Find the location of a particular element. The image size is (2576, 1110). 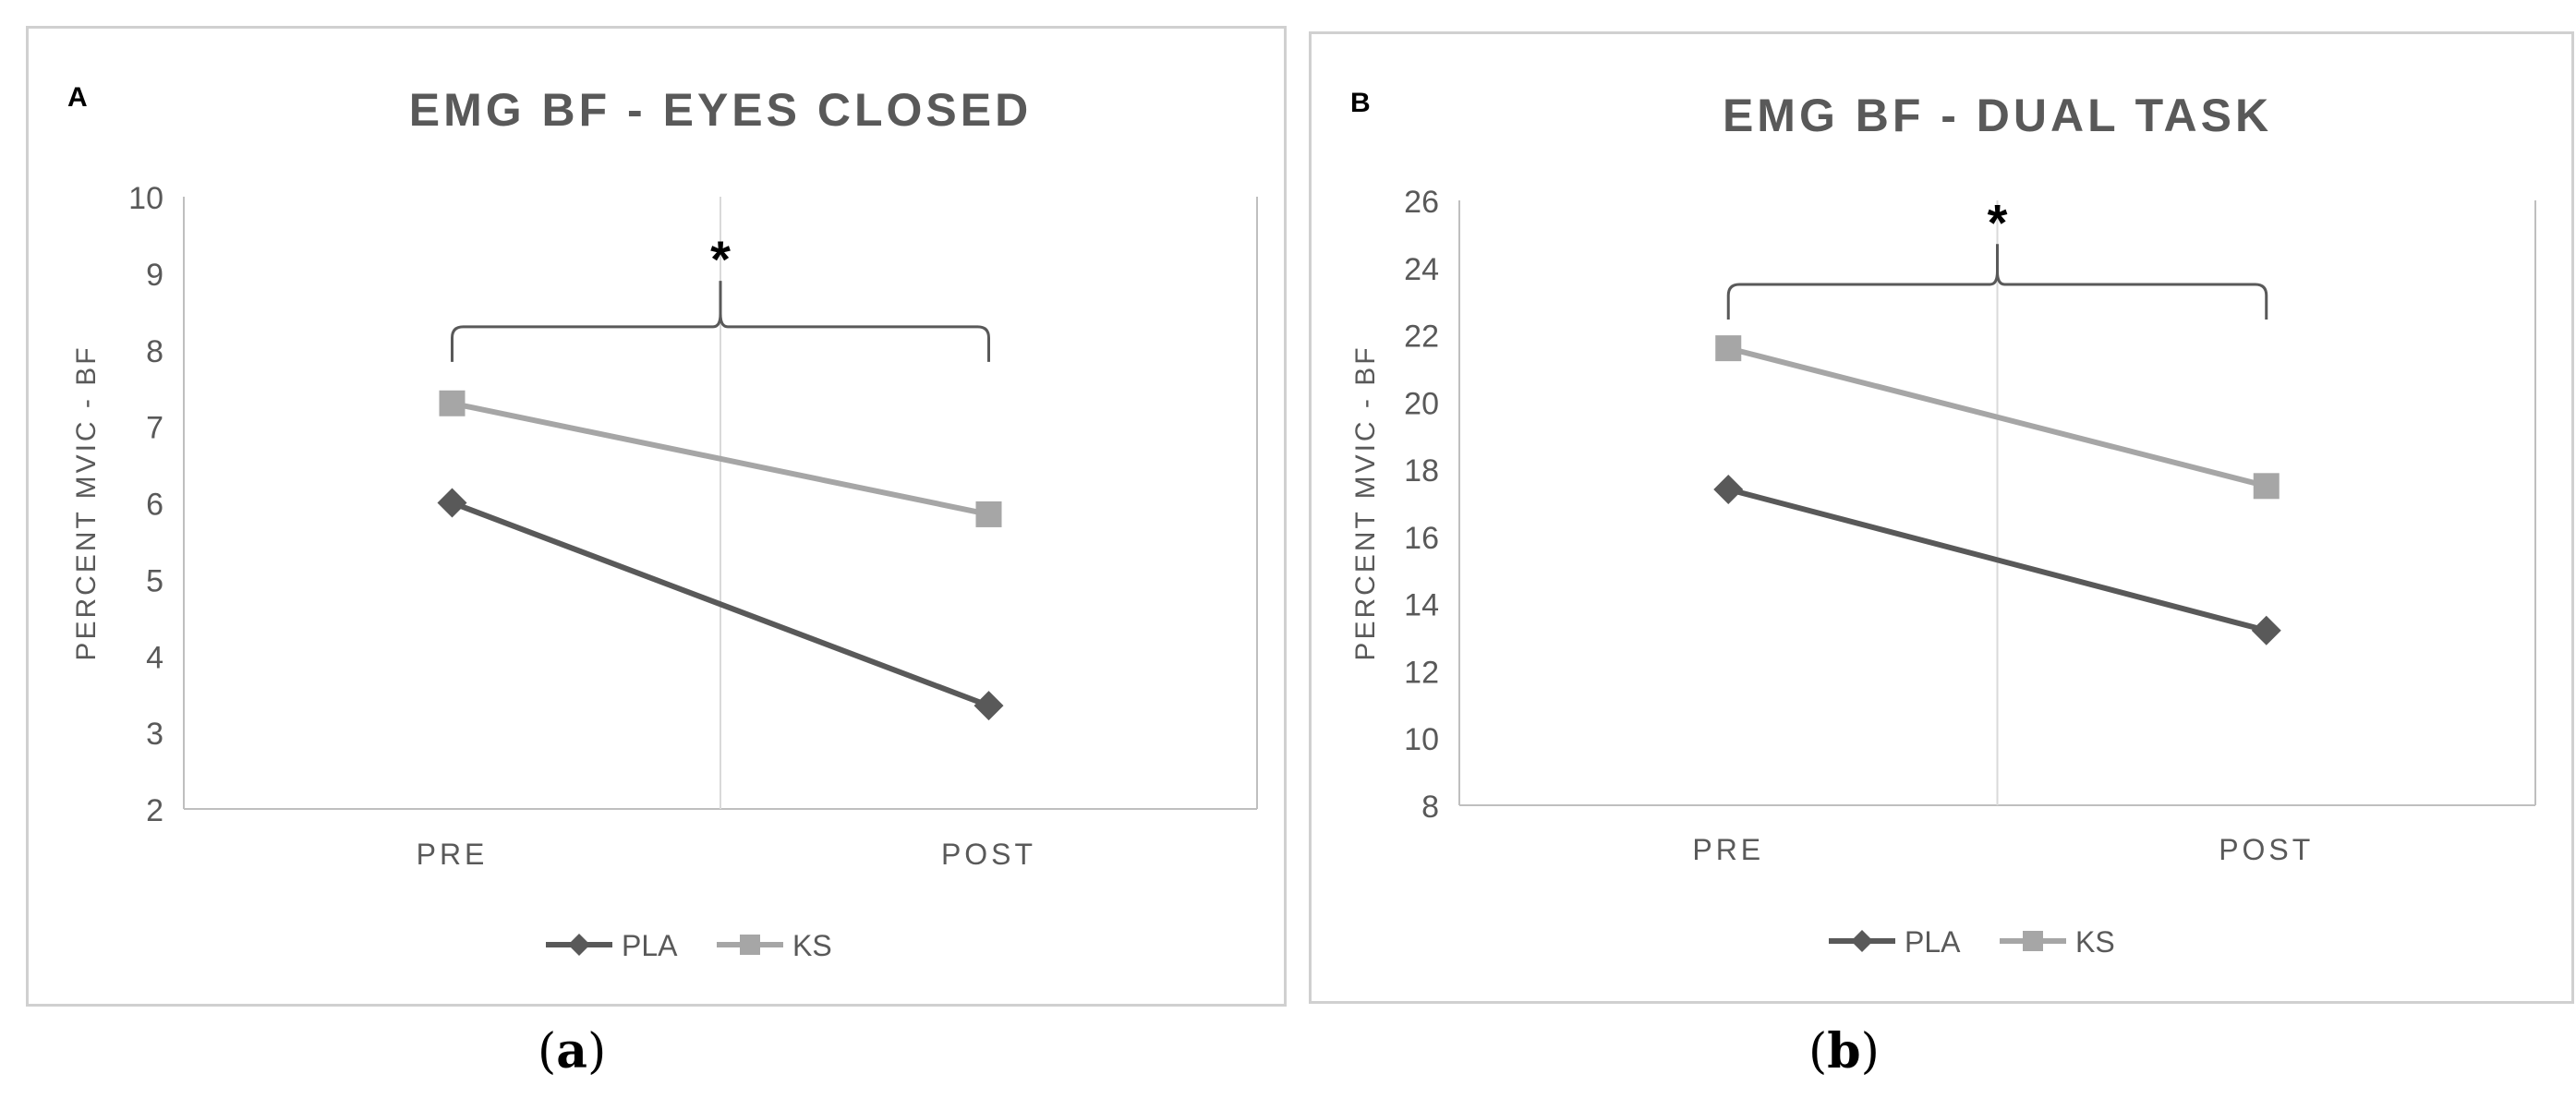

y-tick-label: 4 is located at coordinates (154, 657).